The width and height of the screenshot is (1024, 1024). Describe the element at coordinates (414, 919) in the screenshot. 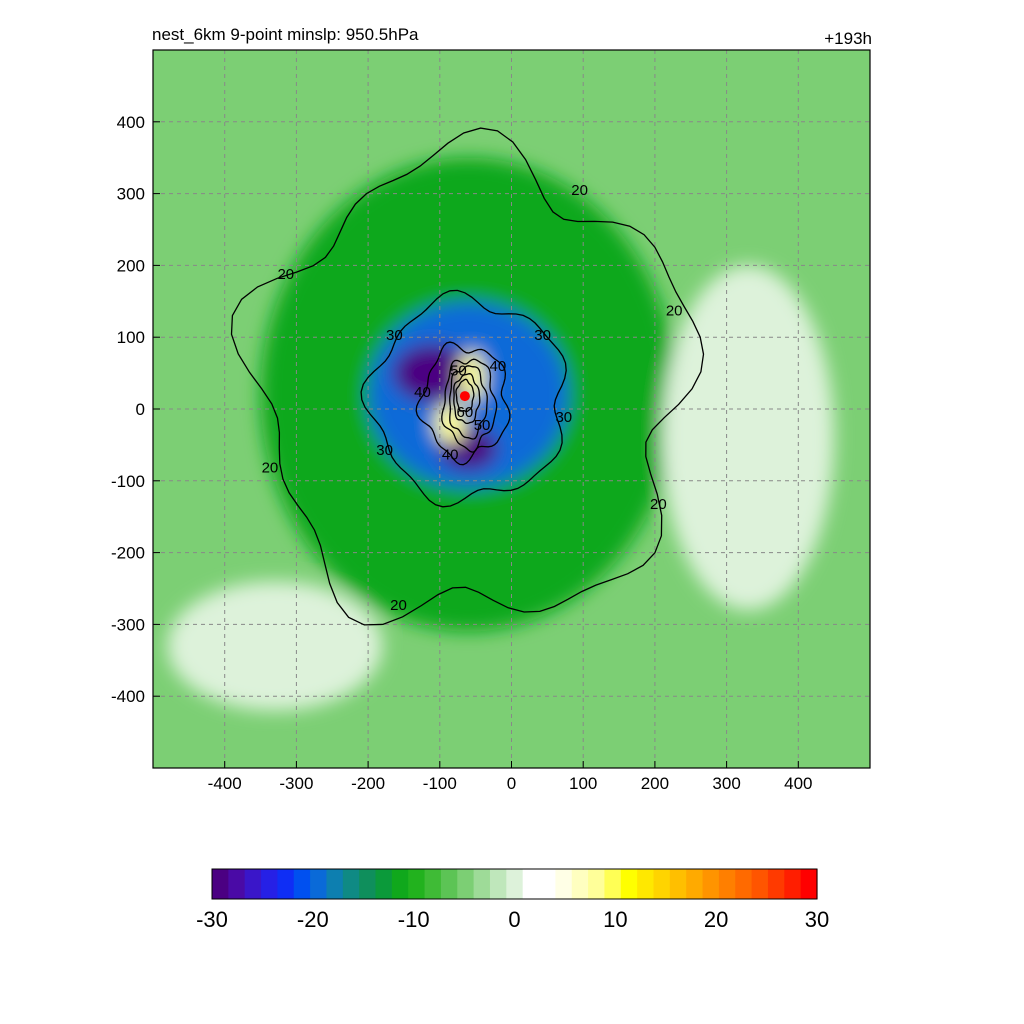

I see `colorbar-label: -10` at that location.